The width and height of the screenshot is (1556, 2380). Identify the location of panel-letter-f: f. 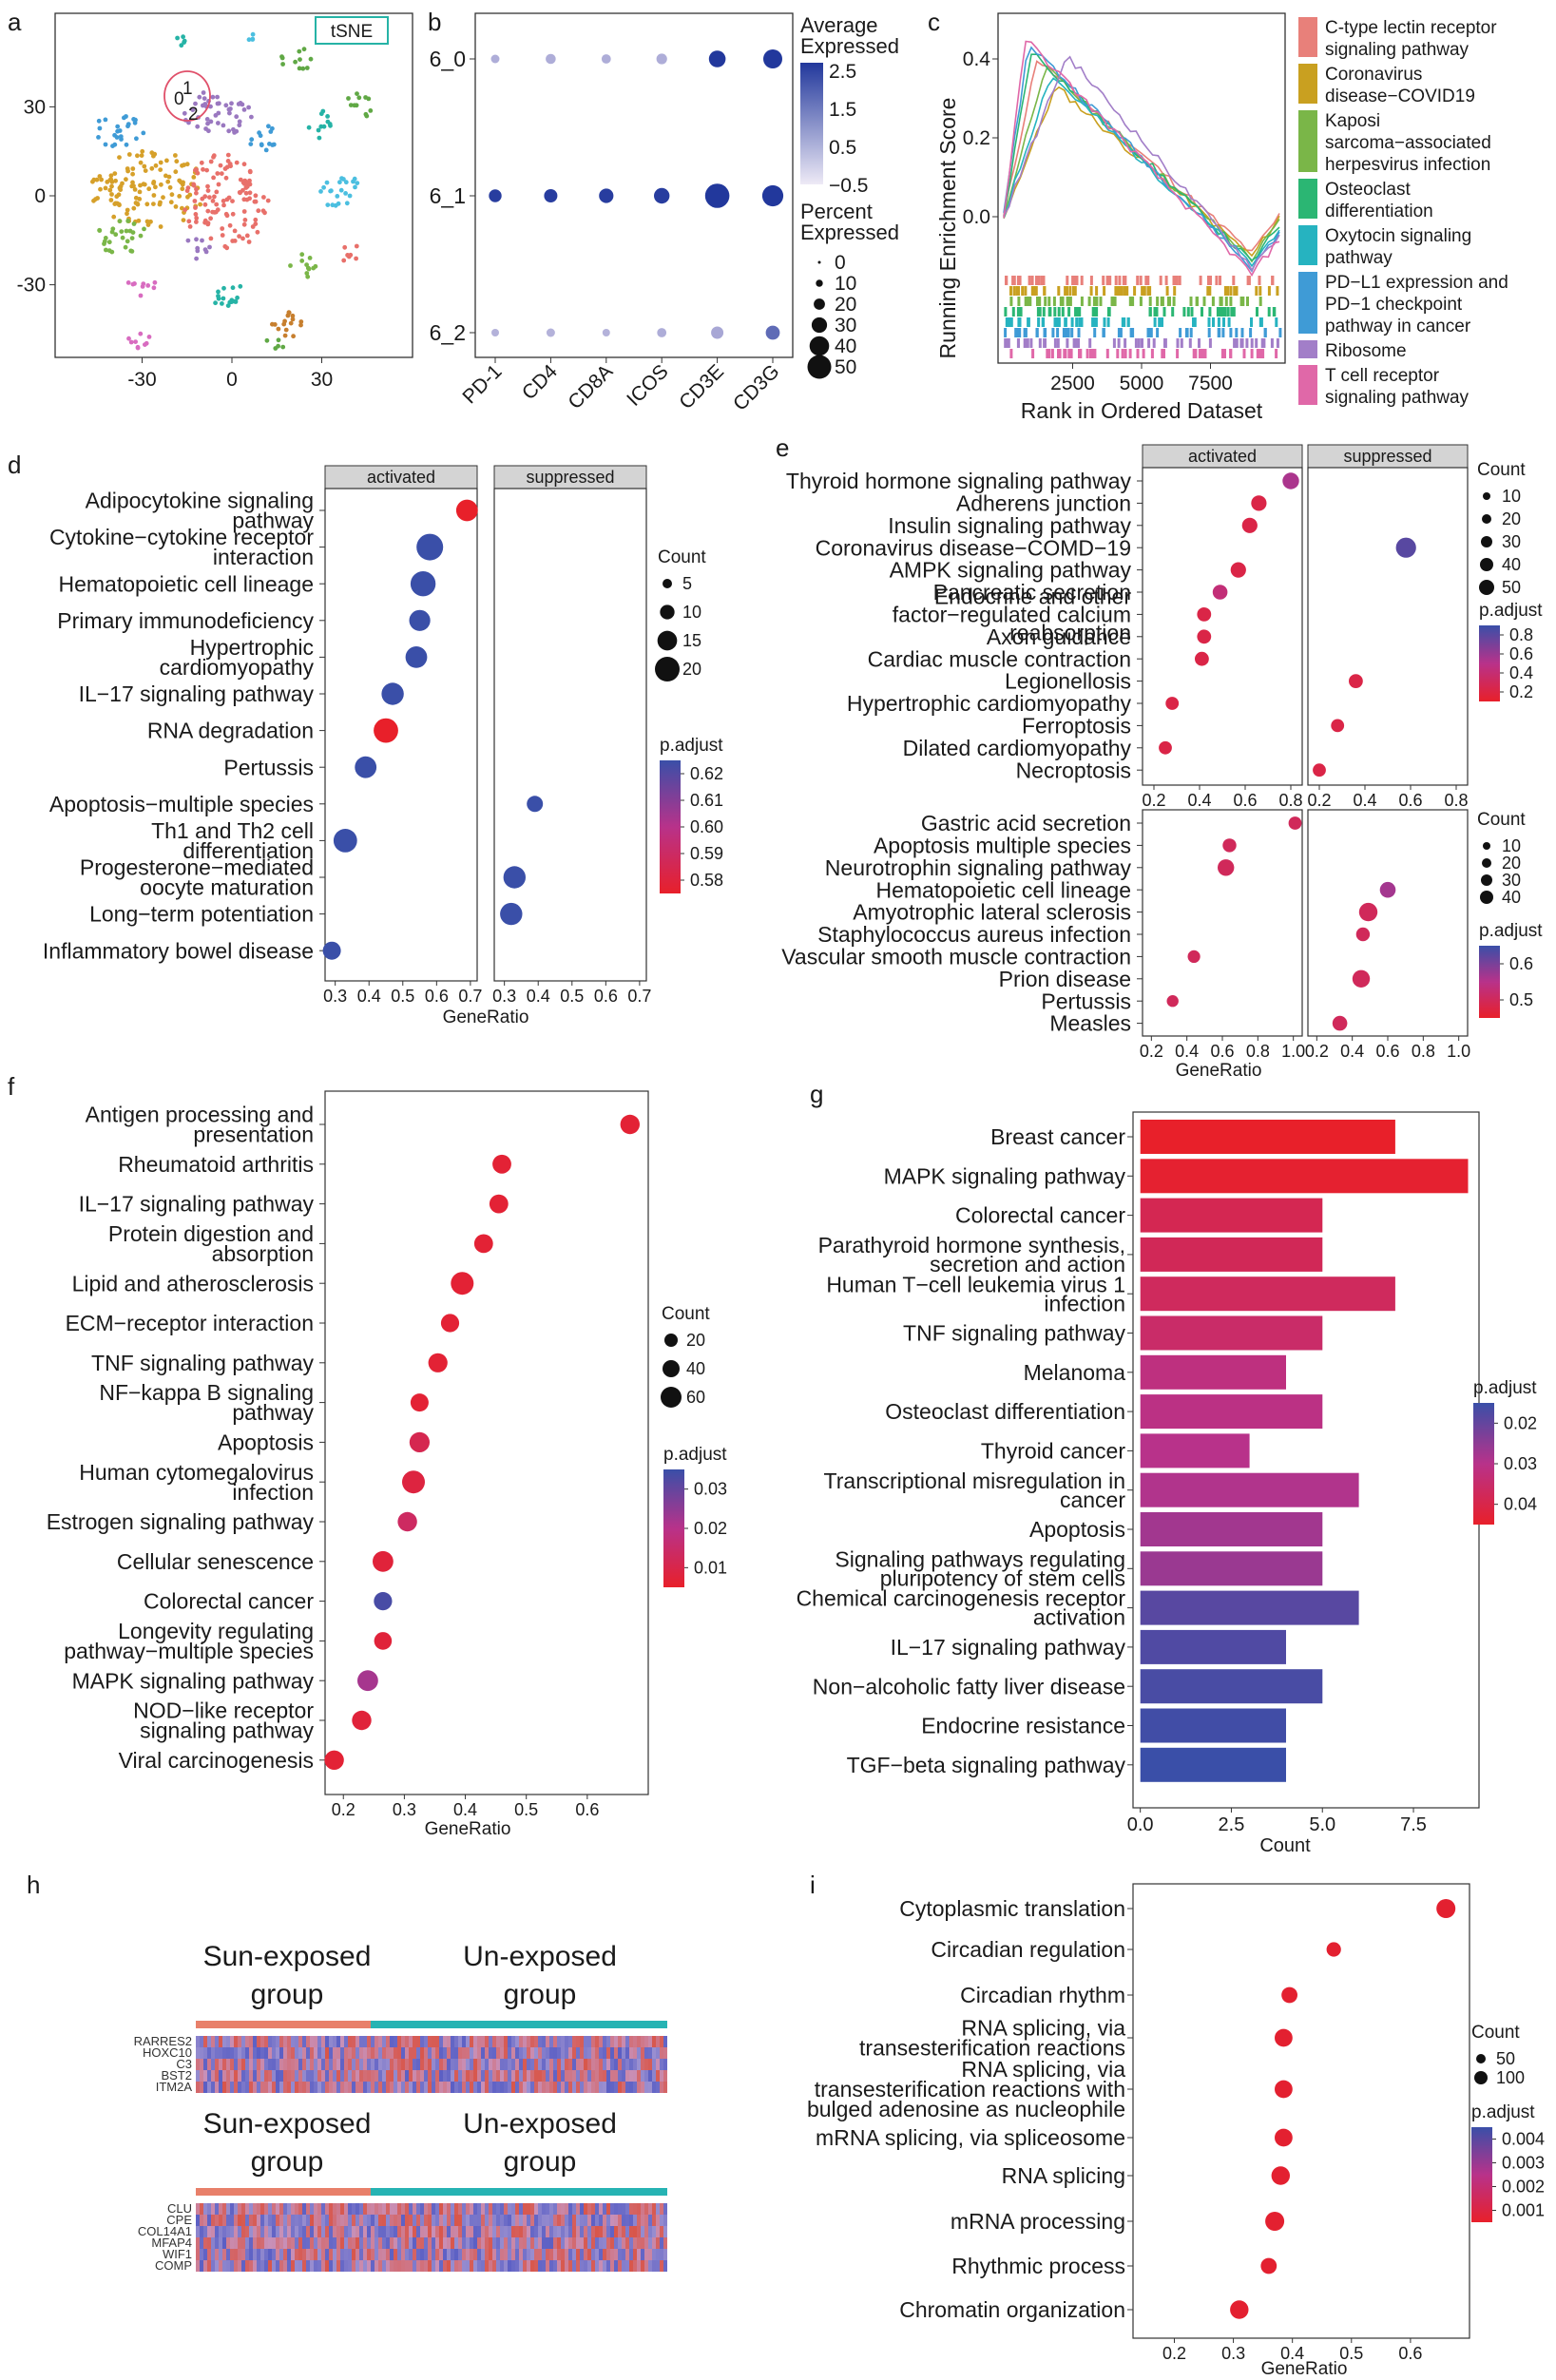
(11, 1086).